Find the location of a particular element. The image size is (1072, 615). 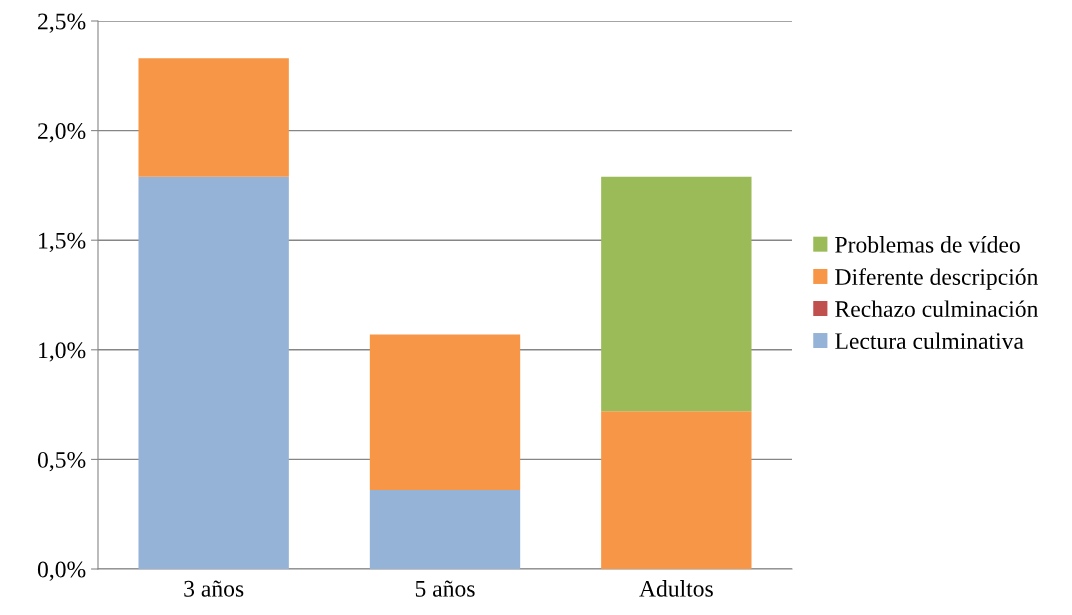

y-tick-label: 1,5% is located at coordinates (62, 242).